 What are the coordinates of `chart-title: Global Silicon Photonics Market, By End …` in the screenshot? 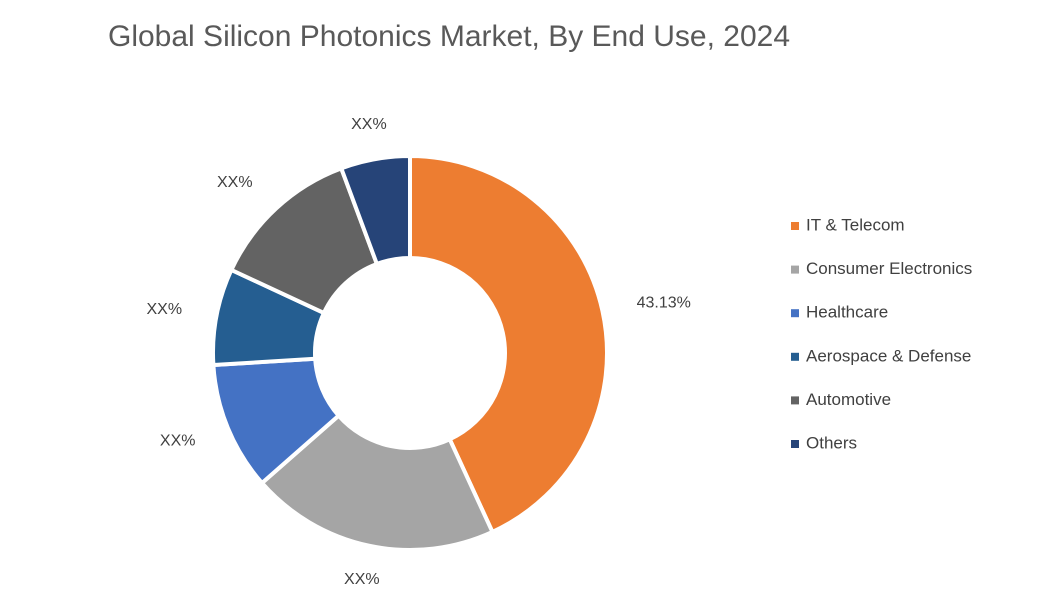 It's located at (449, 36).